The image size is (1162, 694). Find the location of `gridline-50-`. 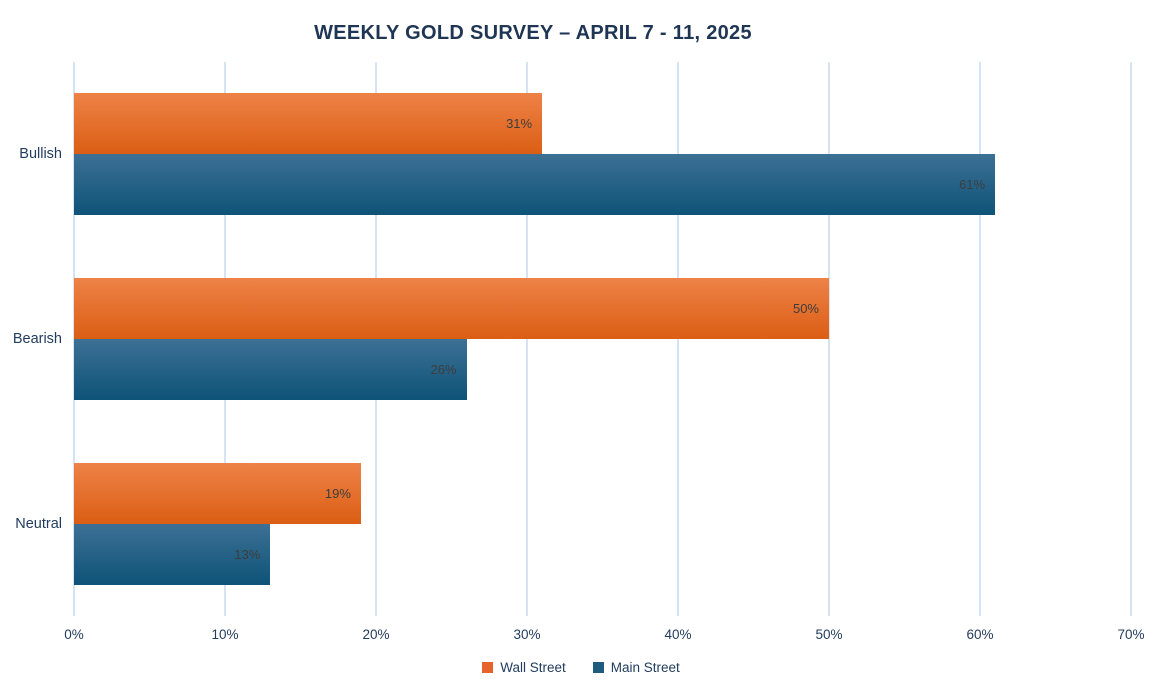

gridline-50- is located at coordinates (829, 339).